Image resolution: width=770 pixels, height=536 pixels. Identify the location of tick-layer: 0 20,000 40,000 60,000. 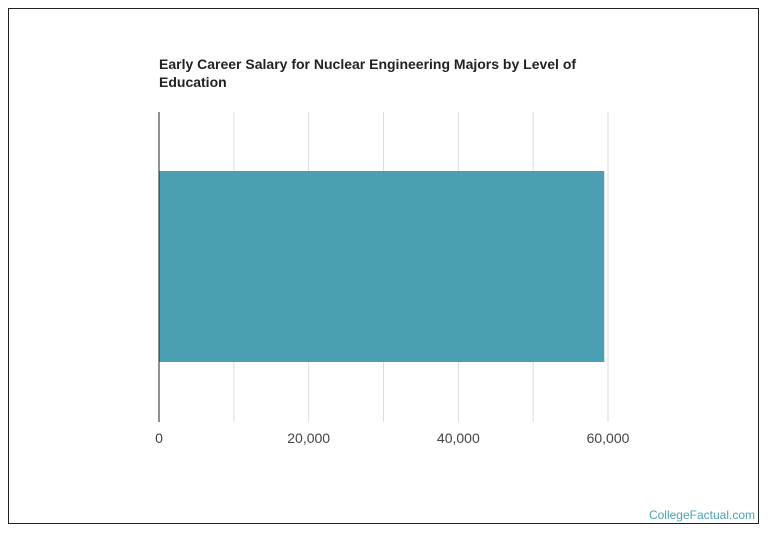
(392, 438).